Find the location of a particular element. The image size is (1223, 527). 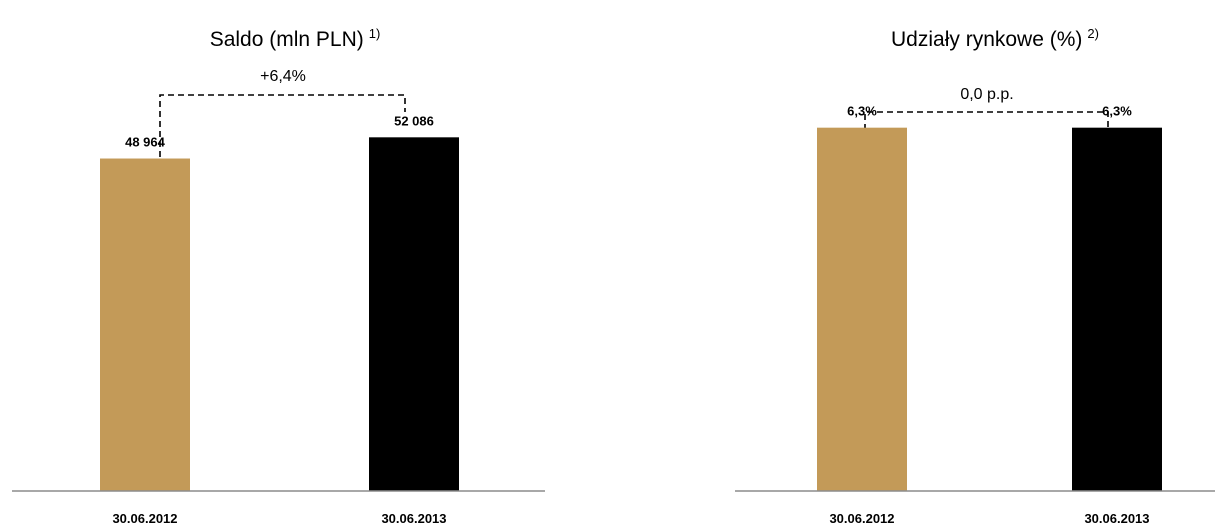

change-bracket: +6,4% is located at coordinates (282, 122).